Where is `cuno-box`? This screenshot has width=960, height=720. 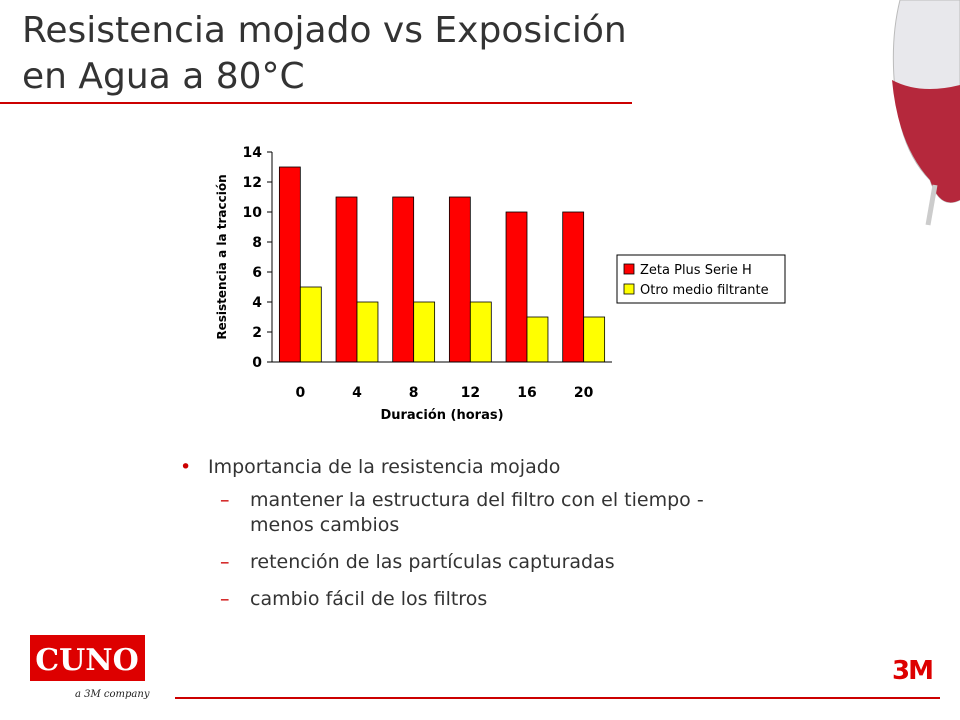
cuno-box is located at coordinates (87, 658).